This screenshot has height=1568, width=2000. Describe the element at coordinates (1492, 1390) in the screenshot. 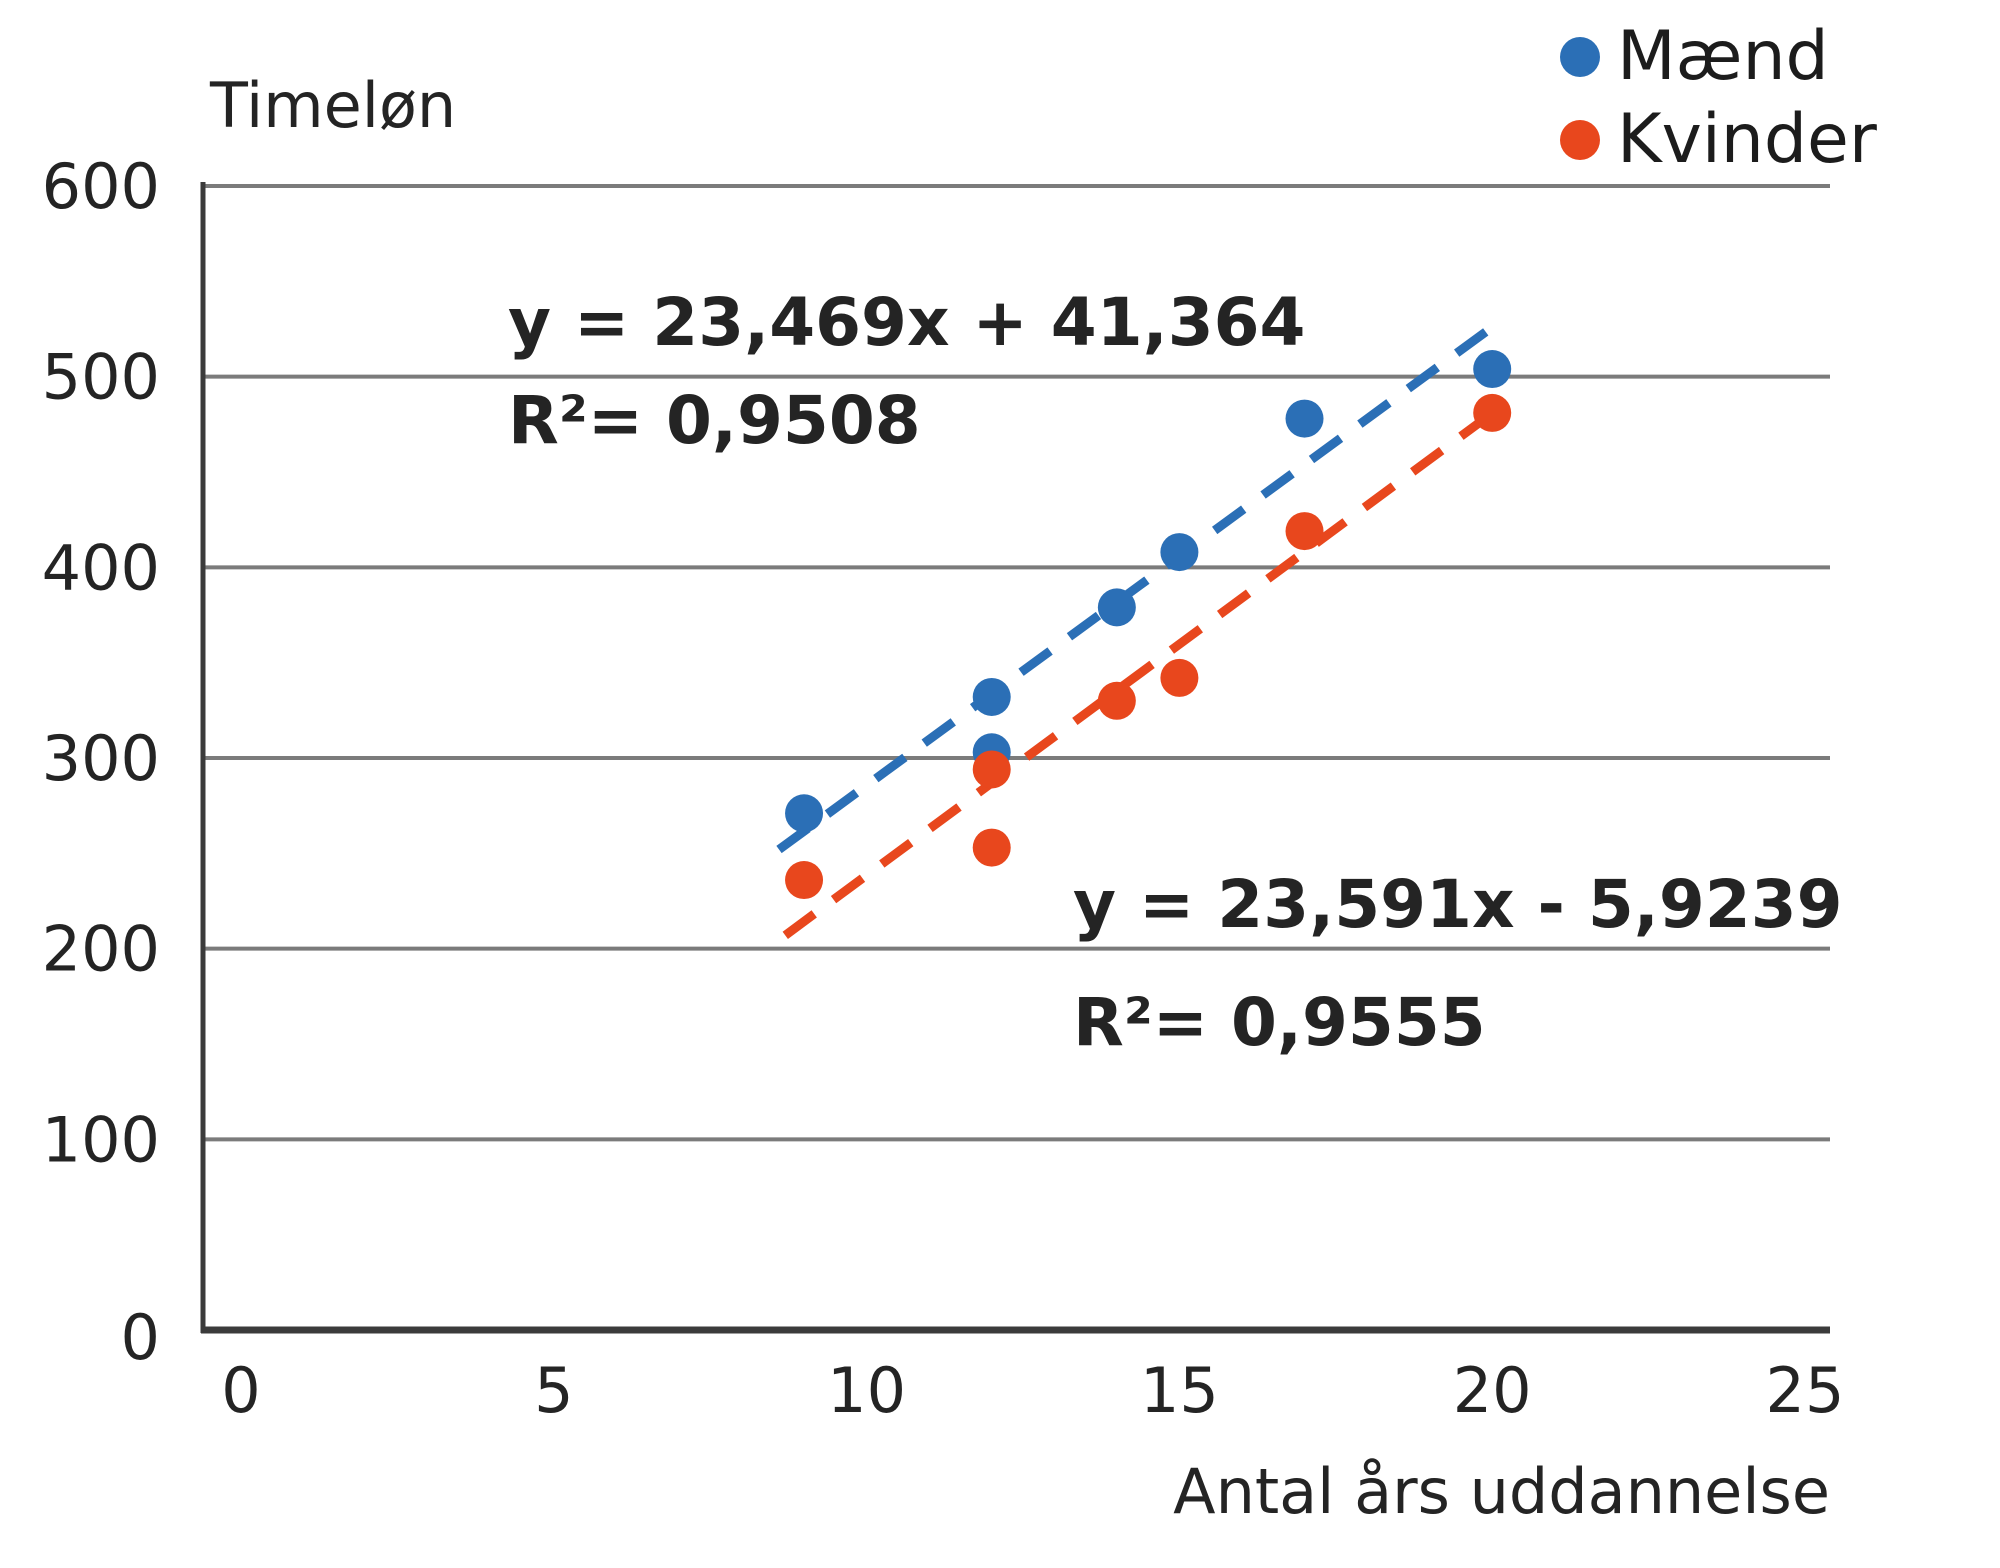

I see `x-tick-label-20: 20` at that location.